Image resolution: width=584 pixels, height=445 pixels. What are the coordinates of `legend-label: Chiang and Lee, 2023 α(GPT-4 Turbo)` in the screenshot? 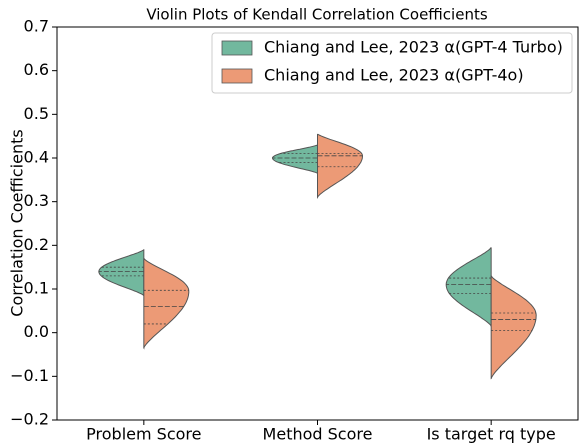 It's located at (413, 47).